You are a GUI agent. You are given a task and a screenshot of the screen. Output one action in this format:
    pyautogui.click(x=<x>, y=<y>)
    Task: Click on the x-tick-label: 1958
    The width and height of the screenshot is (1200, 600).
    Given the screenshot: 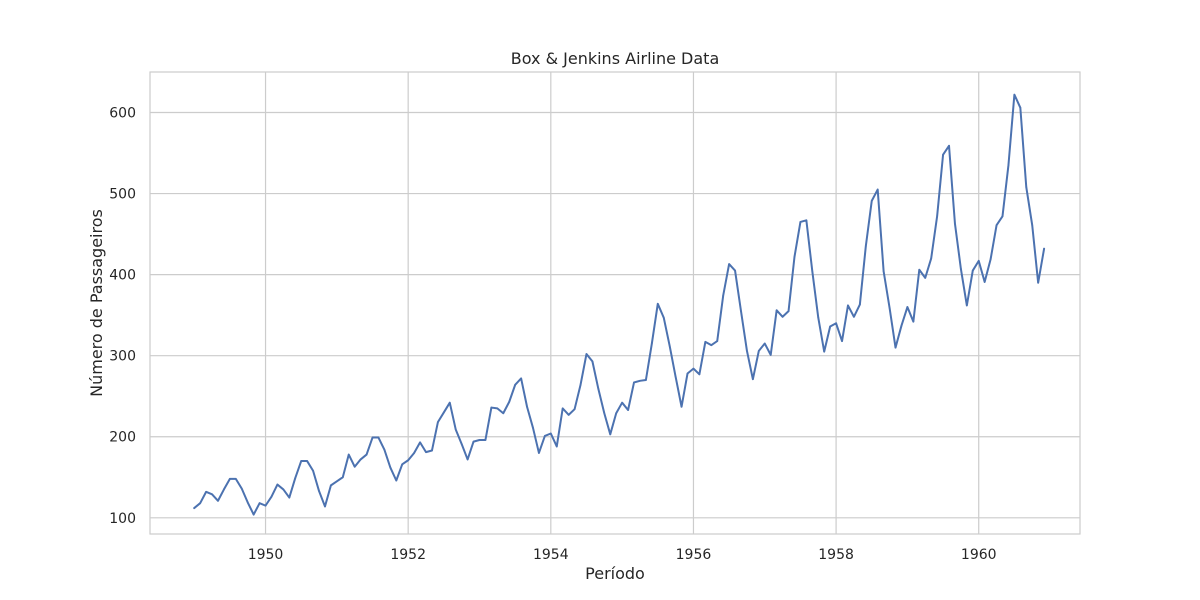 What is the action you would take?
    pyautogui.click(x=836, y=555)
    